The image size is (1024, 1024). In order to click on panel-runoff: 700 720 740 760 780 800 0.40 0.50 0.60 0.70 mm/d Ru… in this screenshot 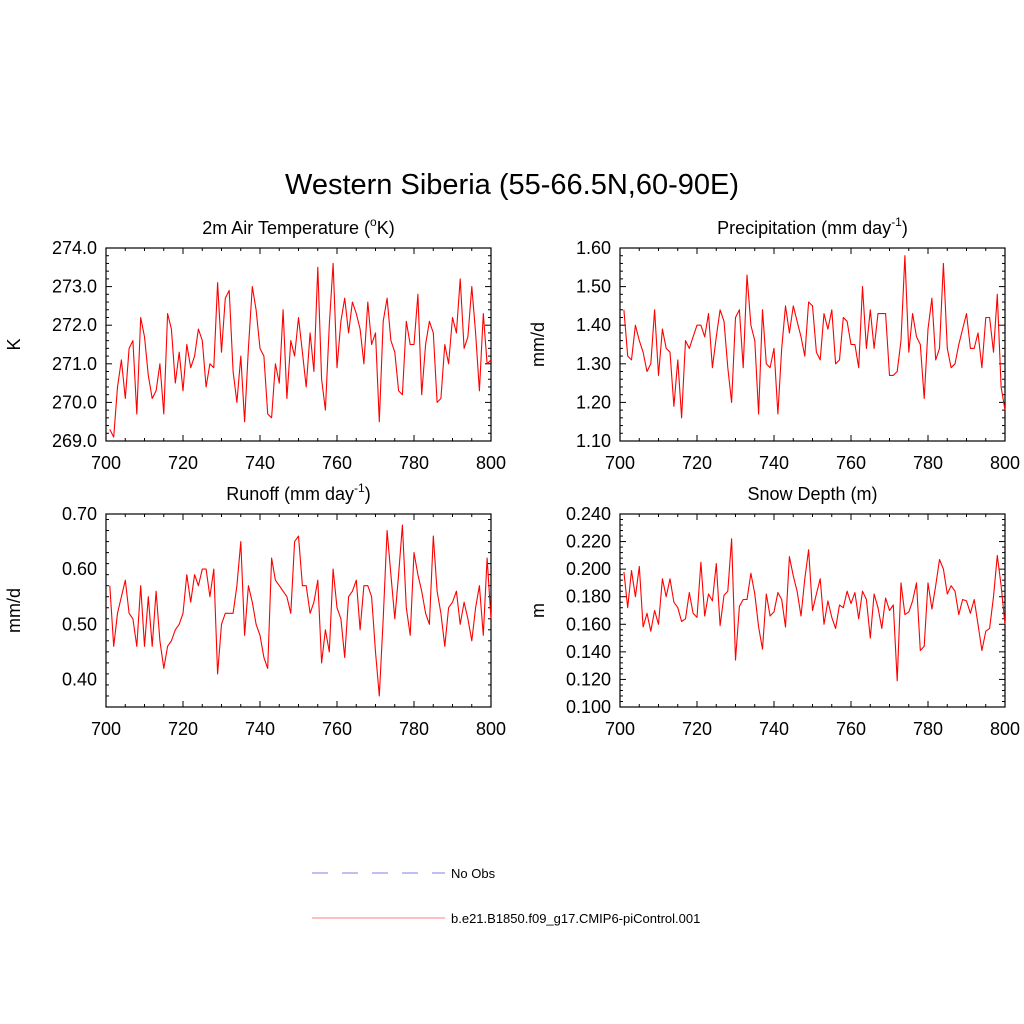, I will do `click(255, 610)`.